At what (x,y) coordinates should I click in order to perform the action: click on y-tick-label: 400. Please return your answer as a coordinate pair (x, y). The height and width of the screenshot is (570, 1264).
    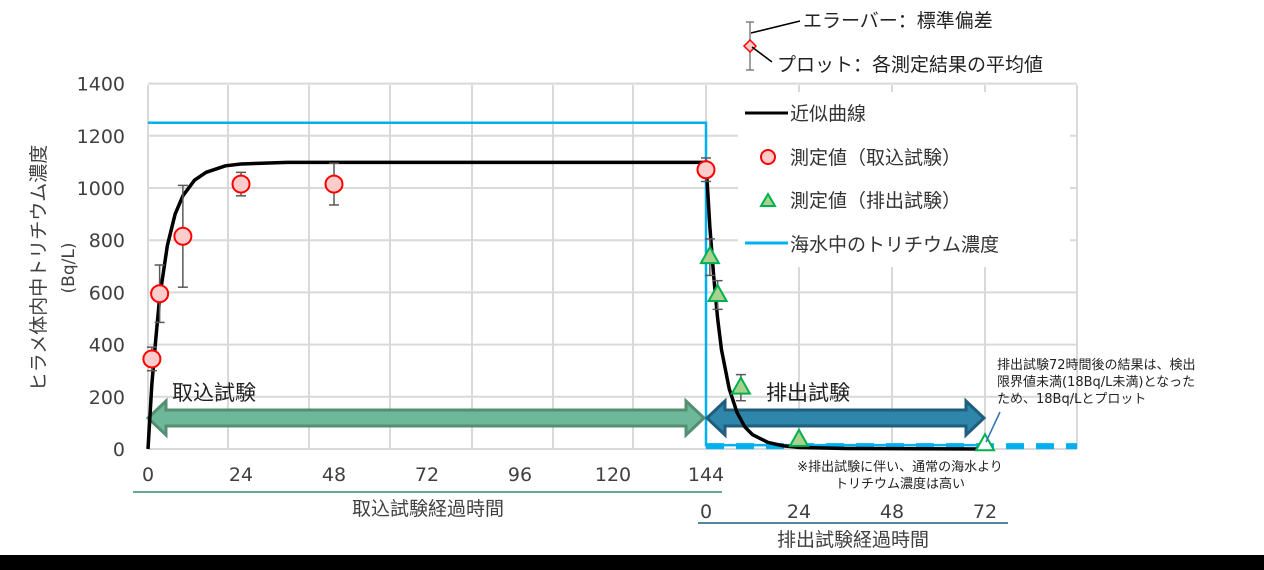
    Looking at the image, I should click on (107, 346).